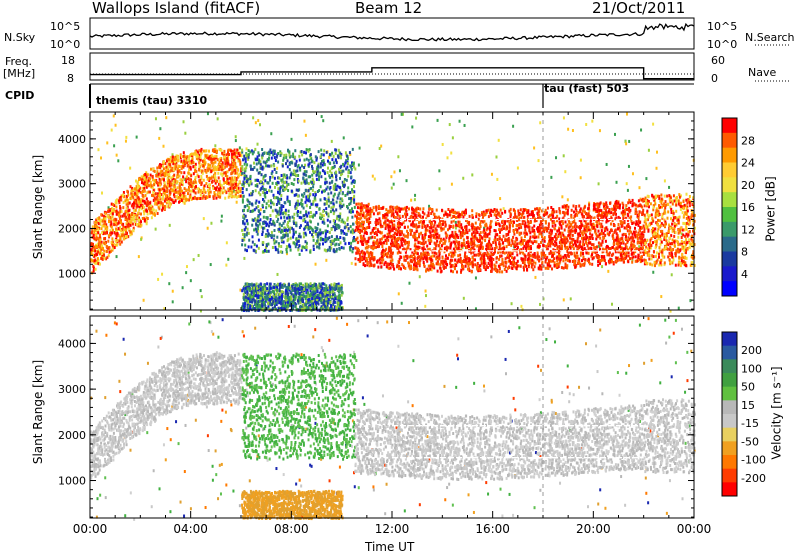 The height and width of the screenshot is (554, 800). Describe the element at coordinates (722, 44) in the screenshot. I see `nsearch-tick-bottom: 10^0` at that location.